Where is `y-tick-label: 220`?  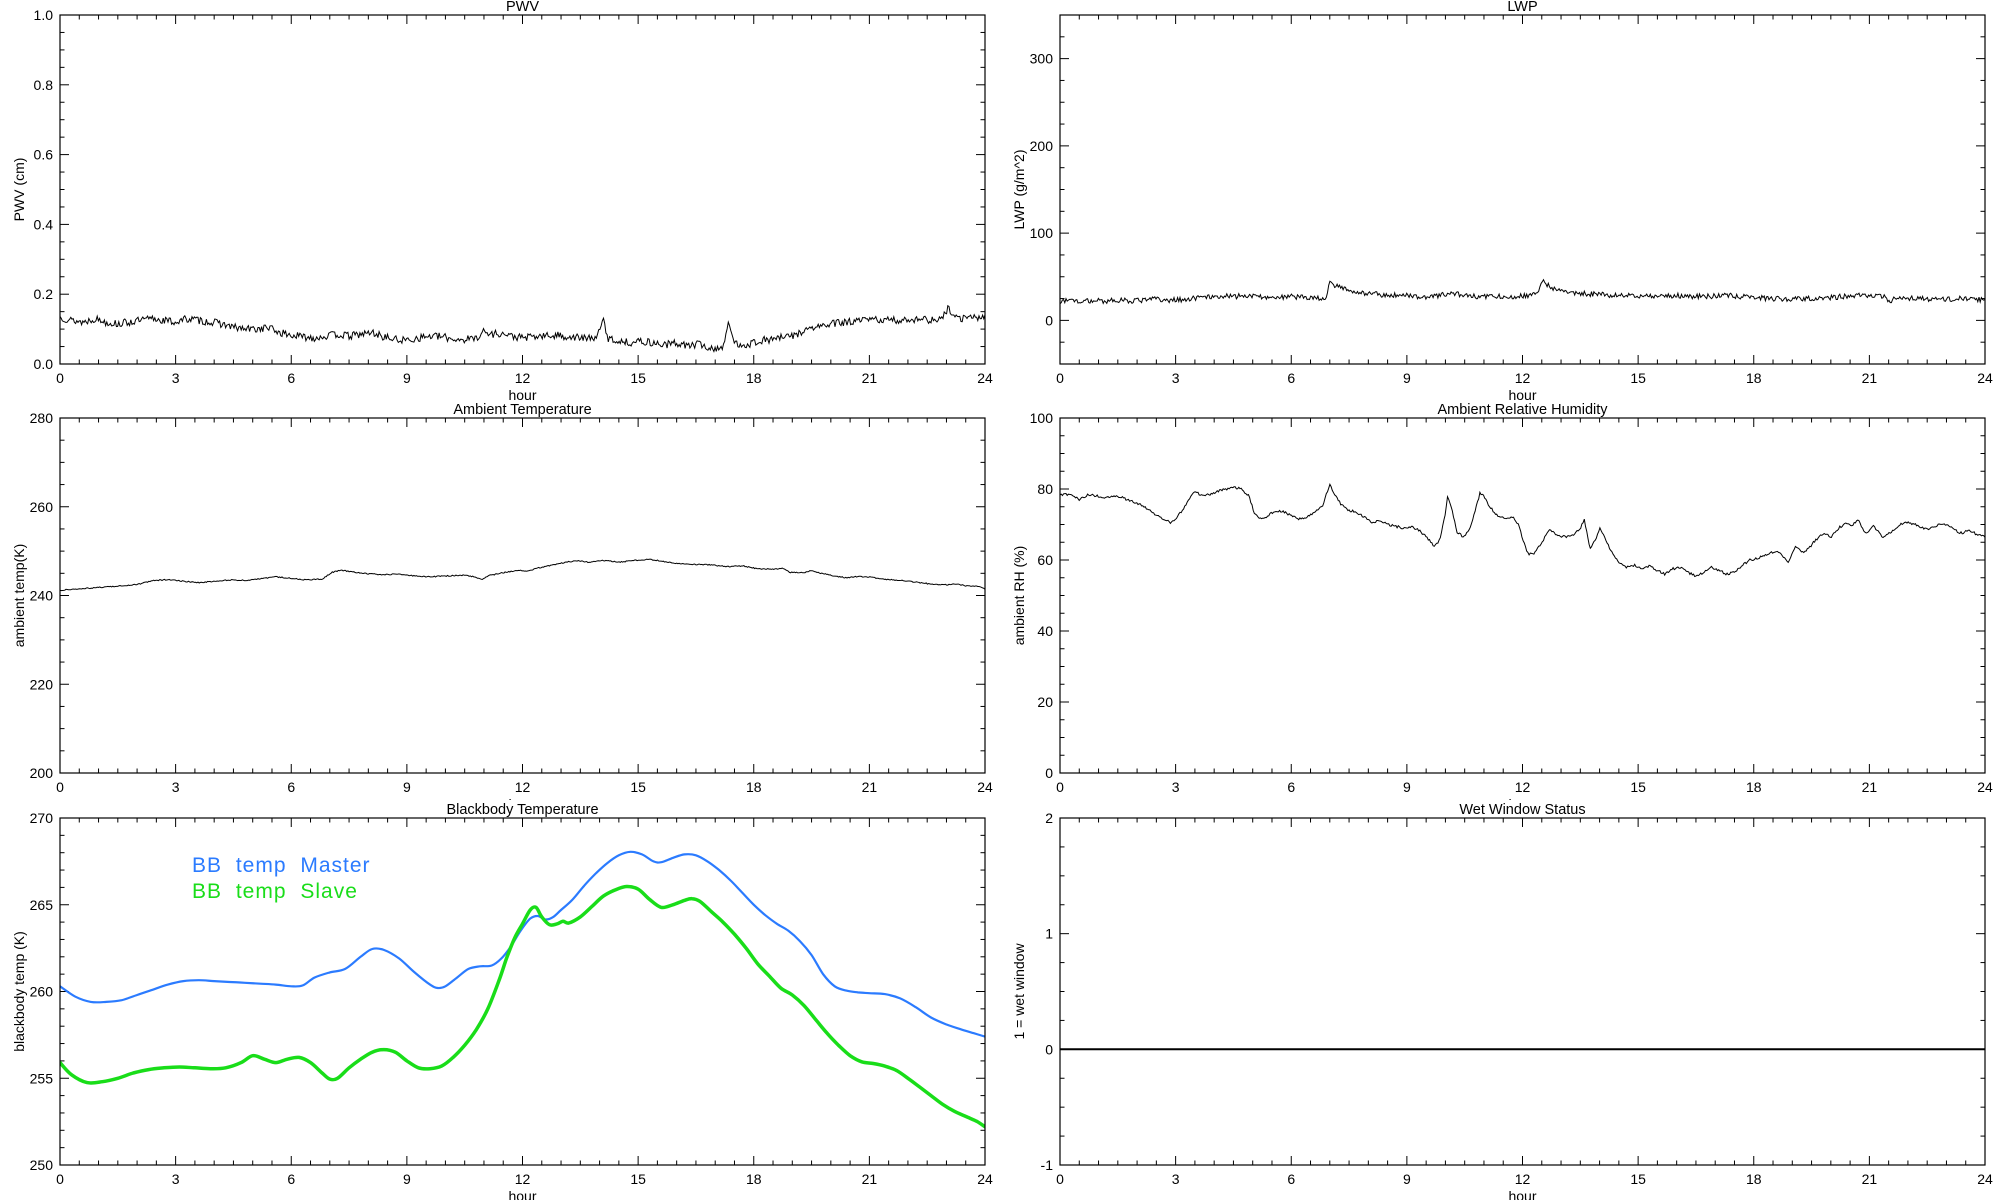
y-tick-label: 220 is located at coordinates (42, 684).